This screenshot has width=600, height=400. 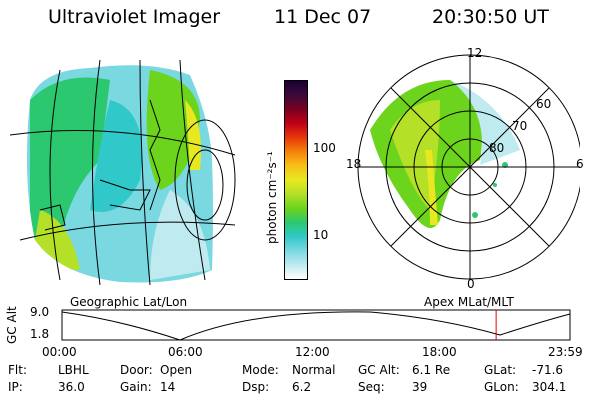 What do you see at coordinates (260, 370) in the screenshot?
I see `info-key: Mode:` at bounding box center [260, 370].